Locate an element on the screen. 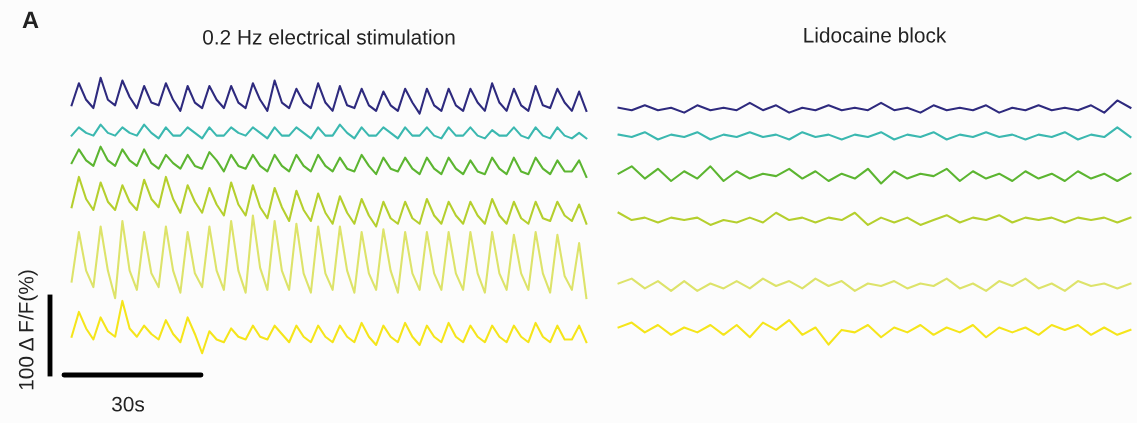 The height and width of the screenshot is (423, 1137). chart-title: Lidocaine block is located at coordinates (875, 35).